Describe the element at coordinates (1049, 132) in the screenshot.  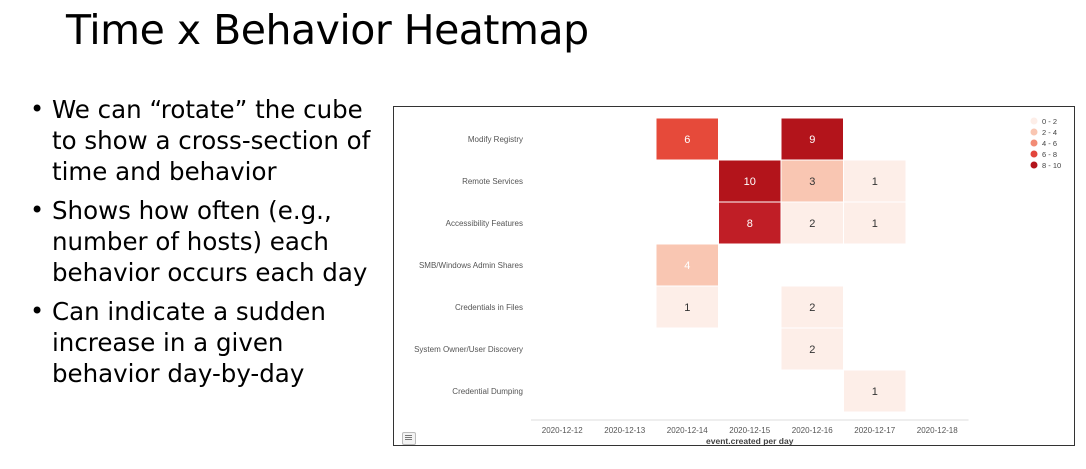
I see `legend-label: 2 - 4` at that location.